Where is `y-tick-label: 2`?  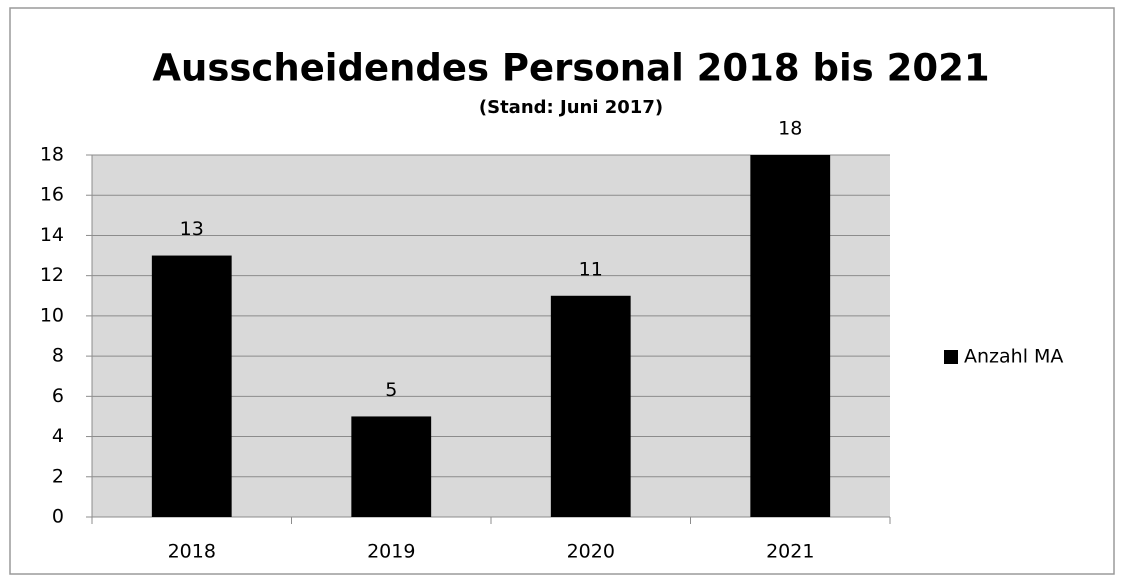
y-tick-label: 2 is located at coordinates (58, 476).